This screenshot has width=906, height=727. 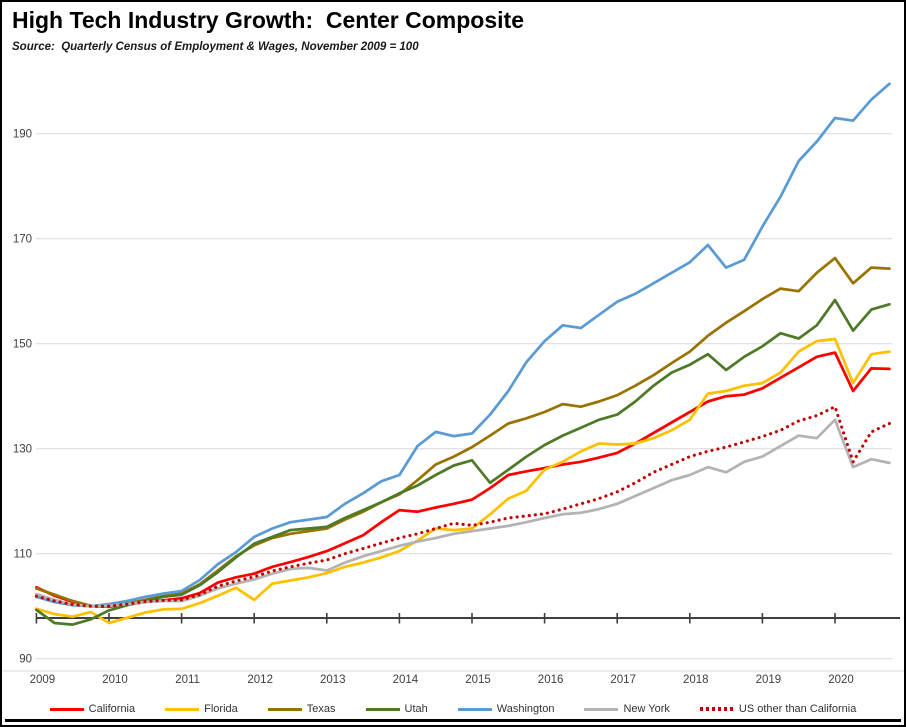 I want to click on bottom-border-rule, so click(x=453, y=720).